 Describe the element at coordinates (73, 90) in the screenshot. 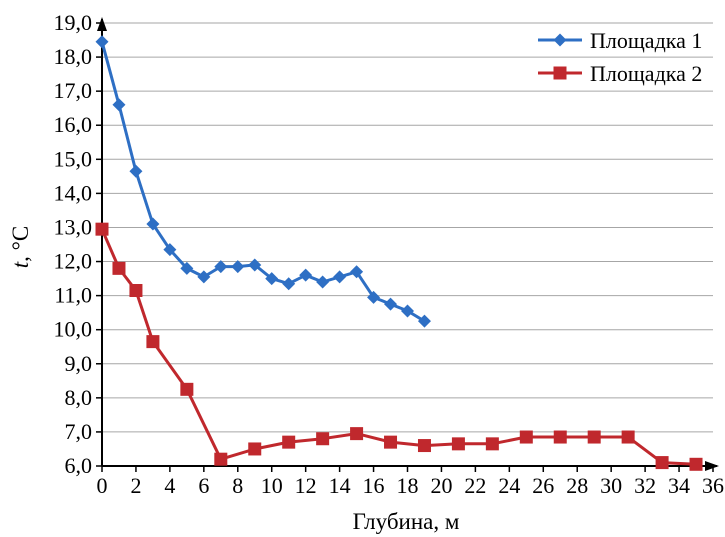

I see `y-tick-label: 17,0` at that location.